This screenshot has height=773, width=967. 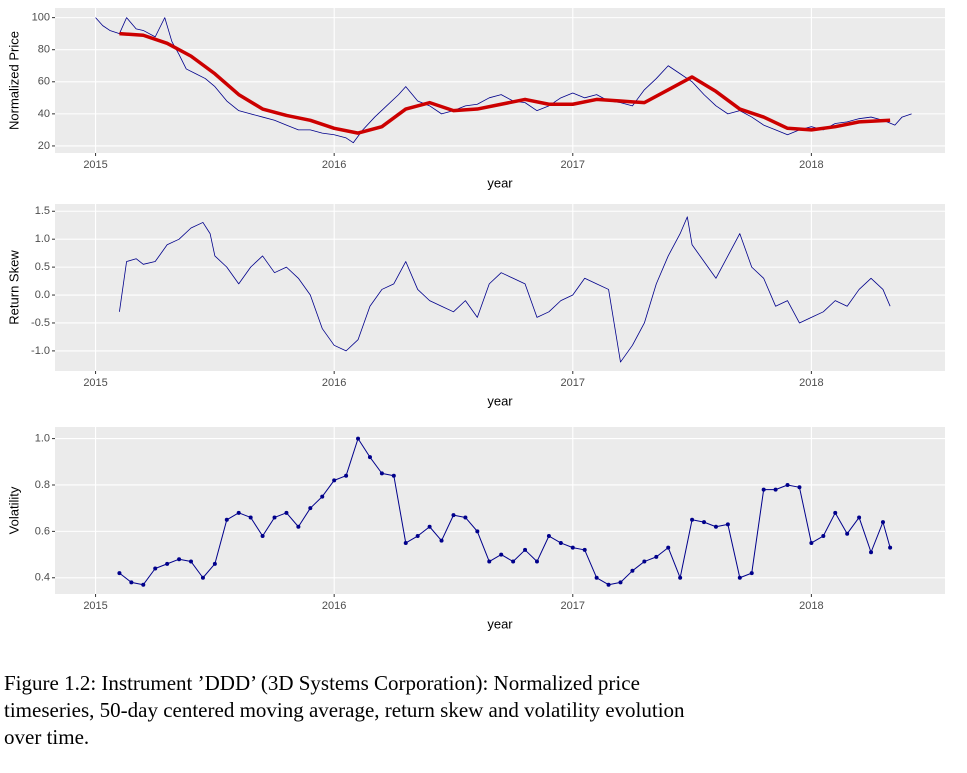 What do you see at coordinates (44, 50) in the screenshot?
I see `y-tick-label: 80` at bounding box center [44, 50].